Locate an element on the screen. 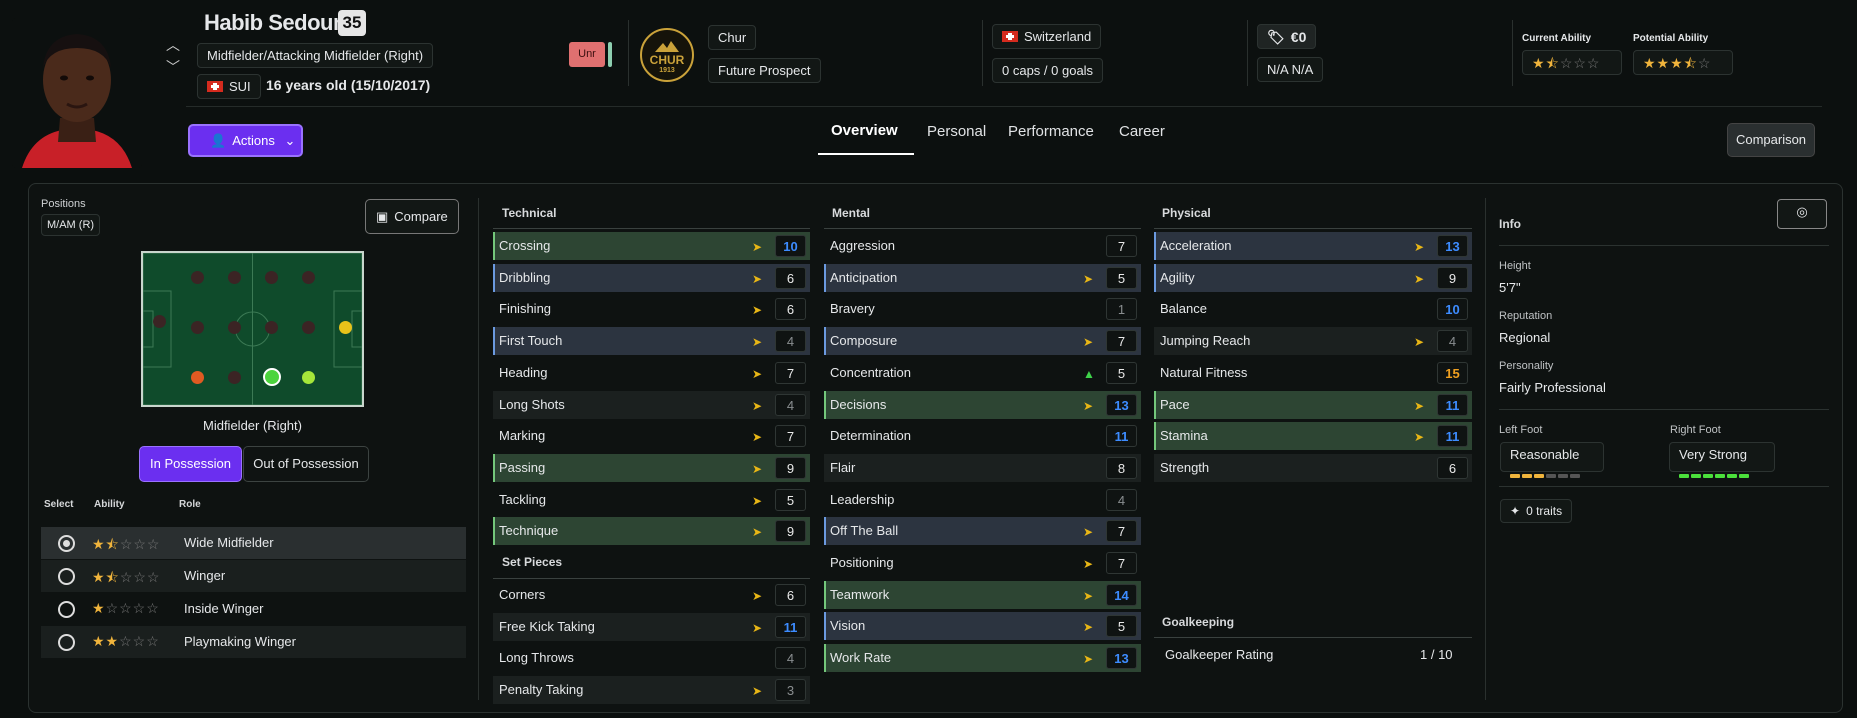  role-row: ★★☆☆☆ Playmaking Winger is located at coordinates (253, 642).